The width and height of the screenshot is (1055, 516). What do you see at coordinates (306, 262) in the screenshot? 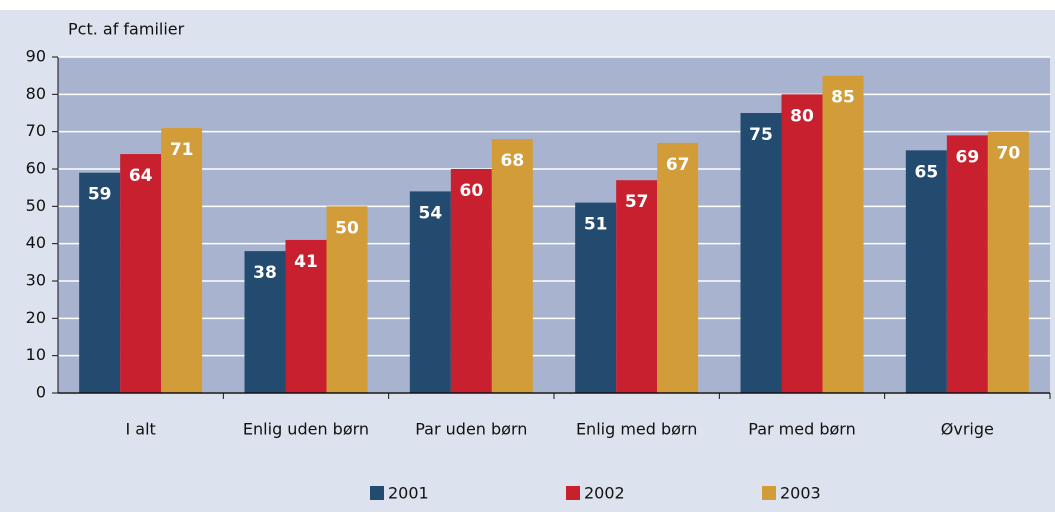
I see `value-label: 41` at bounding box center [306, 262].